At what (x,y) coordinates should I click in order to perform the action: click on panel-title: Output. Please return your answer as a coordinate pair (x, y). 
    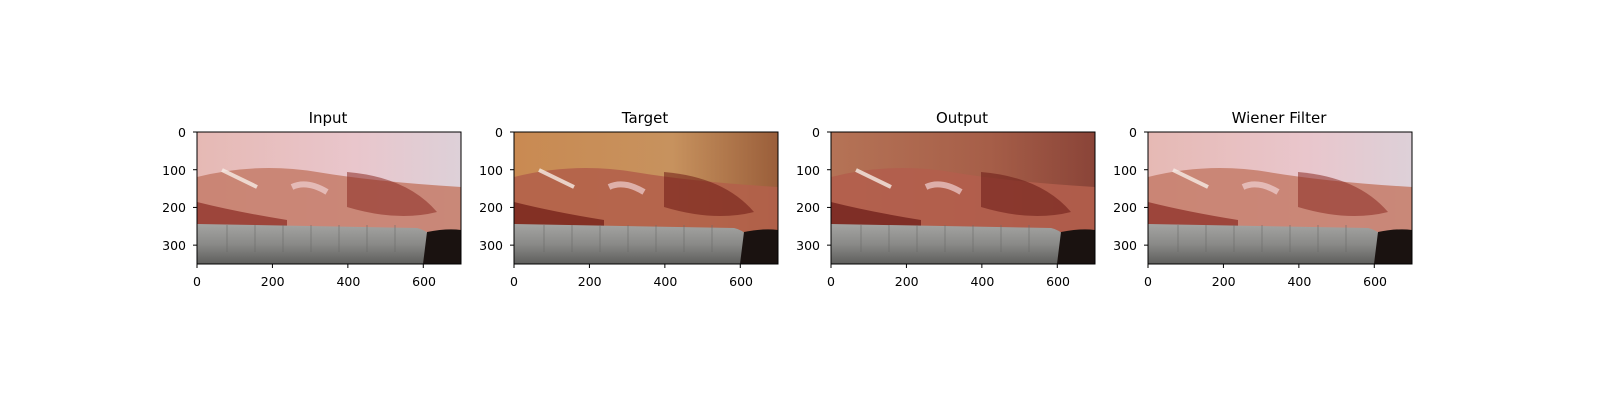
    Looking at the image, I should click on (962, 118).